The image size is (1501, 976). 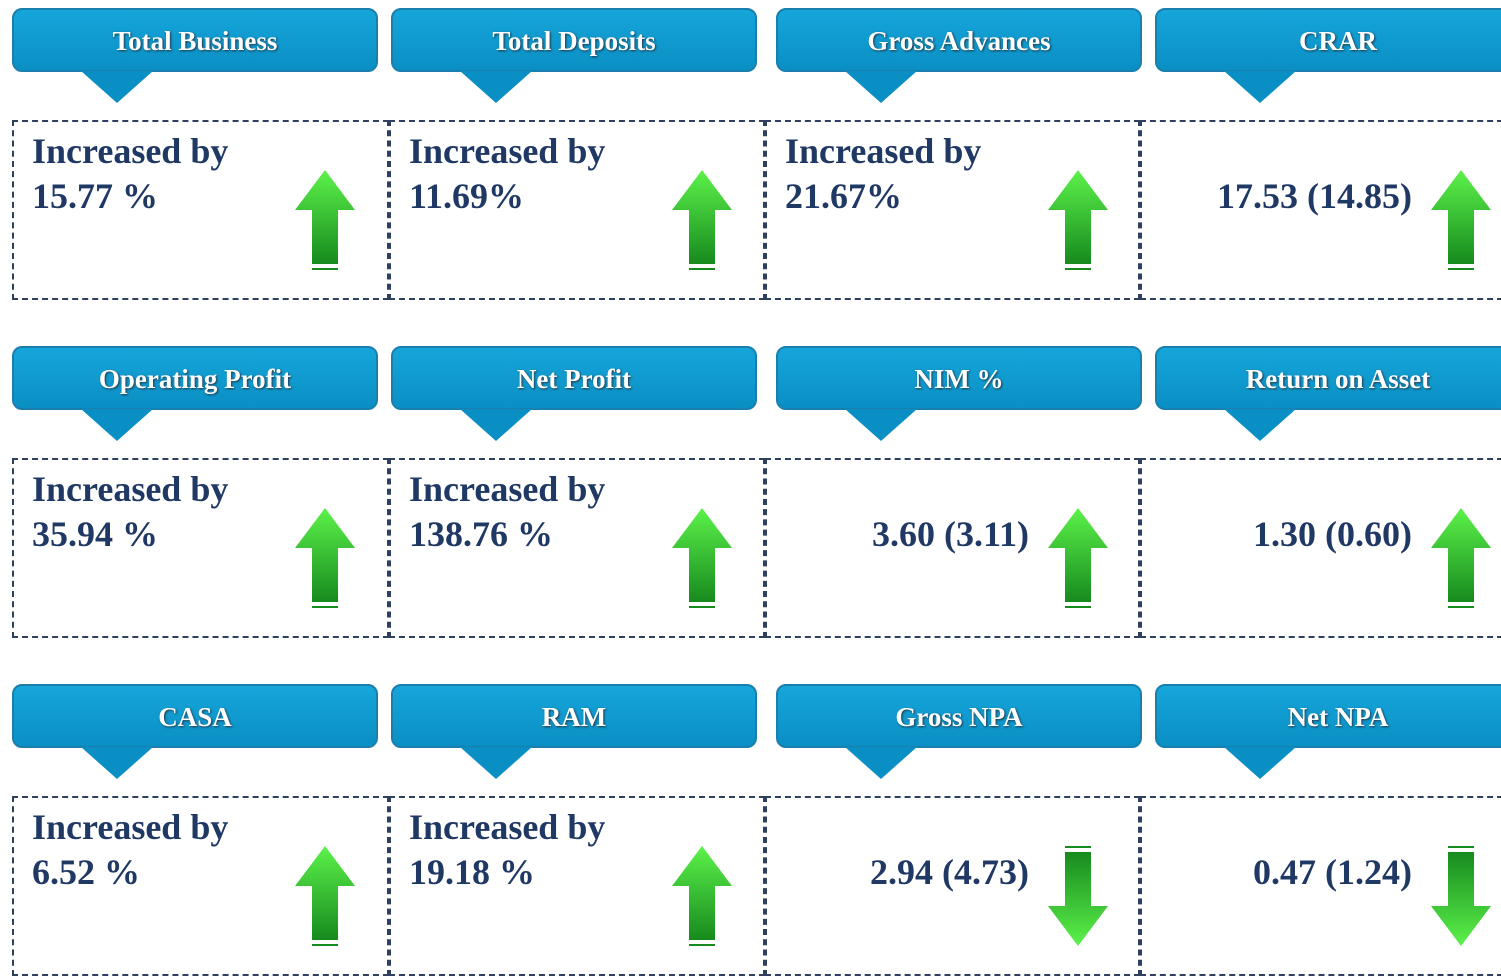 I want to click on card-header: RAM, so click(x=574, y=716).